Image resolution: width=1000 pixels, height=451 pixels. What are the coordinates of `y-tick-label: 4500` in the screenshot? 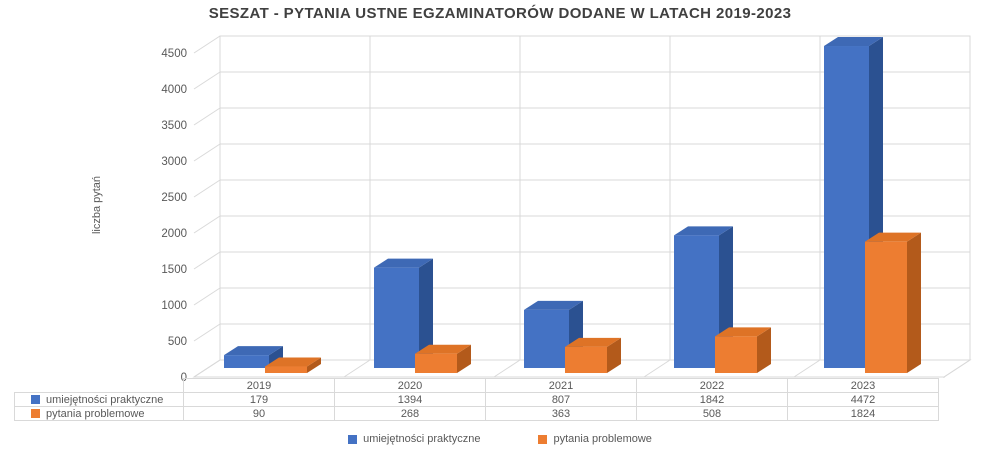 It's located at (174, 54).